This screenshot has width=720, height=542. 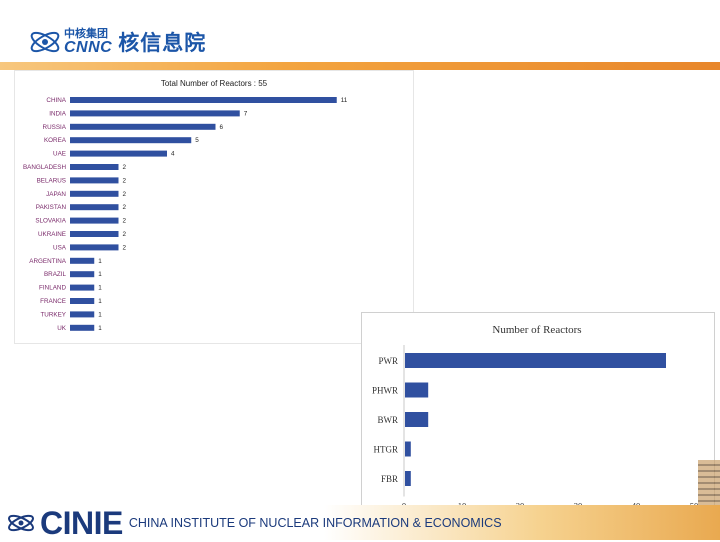 What do you see at coordinates (55, 274) in the screenshot?
I see `category-label: BRAZIL` at bounding box center [55, 274].